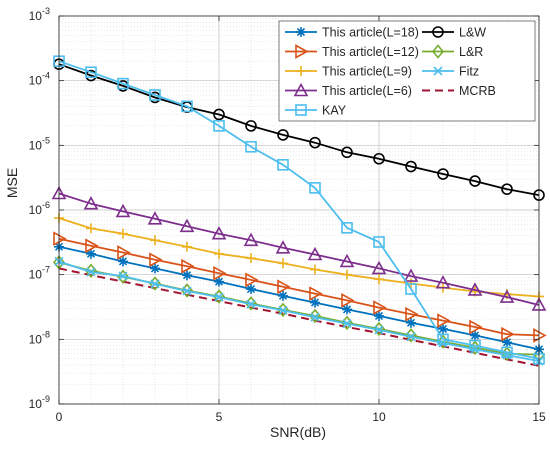  Describe the element at coordinates (301, 417) in the screenshot. I see `x-tick-labels: 0 5 10 15` at that location.